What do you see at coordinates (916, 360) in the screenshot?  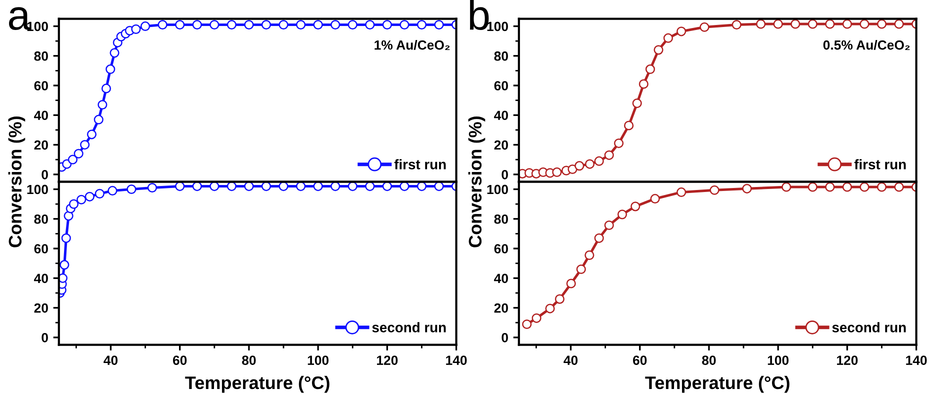 I see `x-tick-label: 140` at bounding box center [916, 360].